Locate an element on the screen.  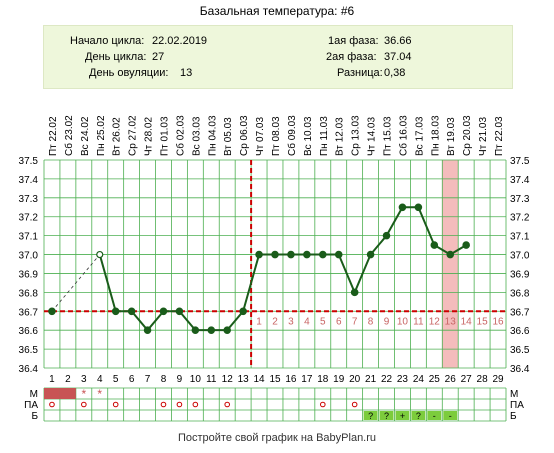
x-date-label: Вс 24.02 is located at coordinates (85, 136).